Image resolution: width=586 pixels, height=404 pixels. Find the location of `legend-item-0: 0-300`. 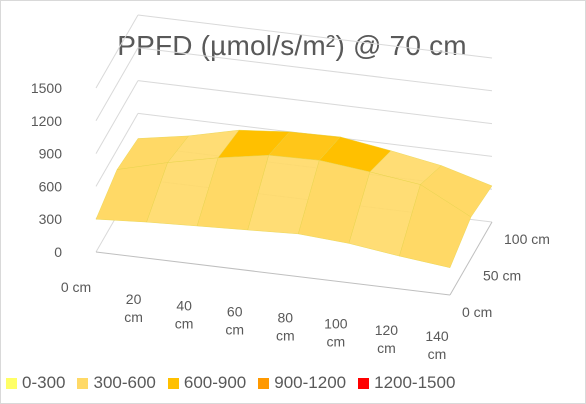

legend-item-0: 0-300 is located at coordinates (35, 383).